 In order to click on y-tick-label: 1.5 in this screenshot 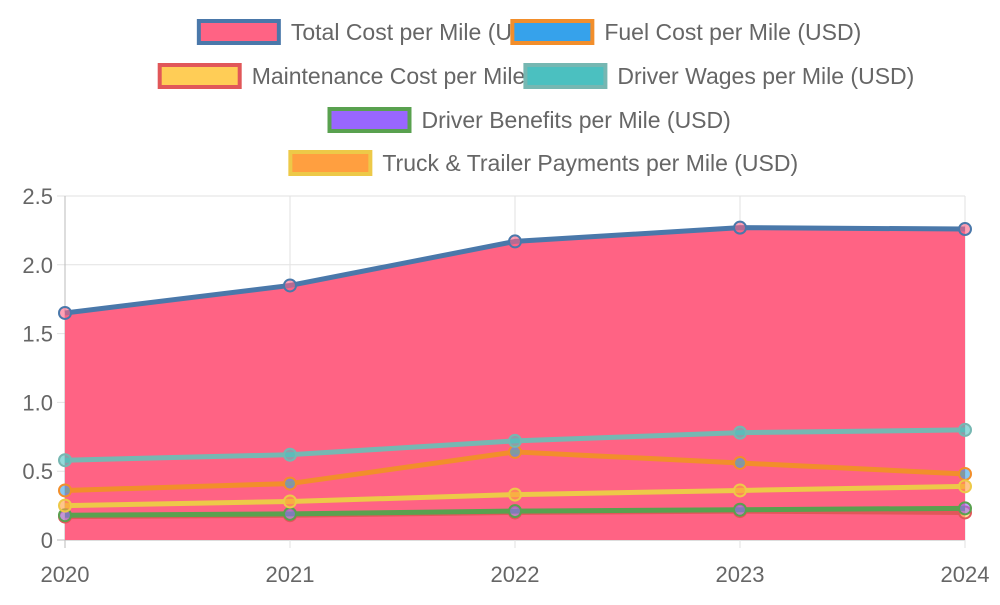, I will do `click(37, 334)`.